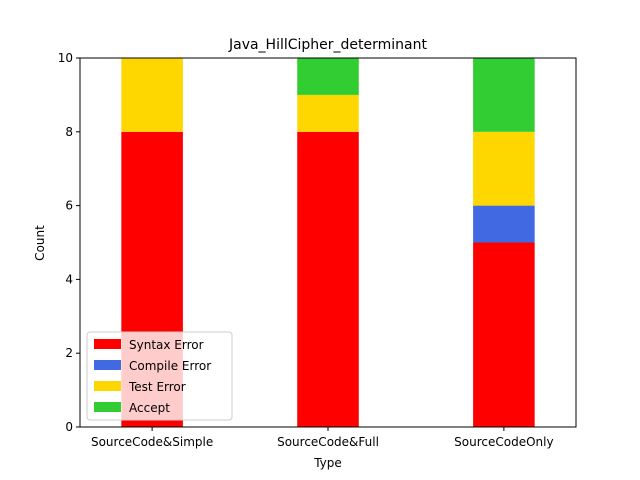  Describe the element at coordinates (503, 442) in the screenshot. I see `x-tick-label: SourceCodeOnly` at that location.